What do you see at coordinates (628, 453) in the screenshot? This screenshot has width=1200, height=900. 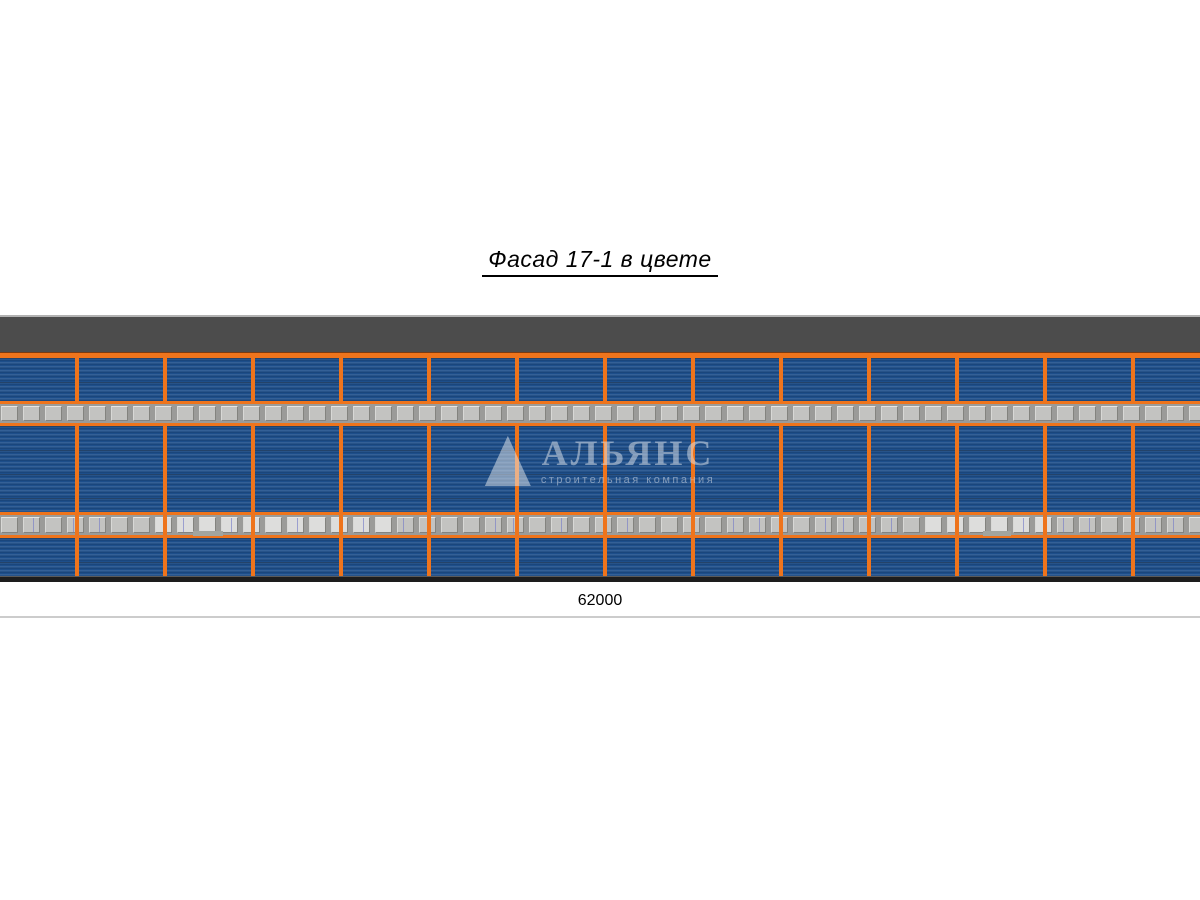 I see `company-name: АЛЬЯНС` at bounding box center [628, 453].